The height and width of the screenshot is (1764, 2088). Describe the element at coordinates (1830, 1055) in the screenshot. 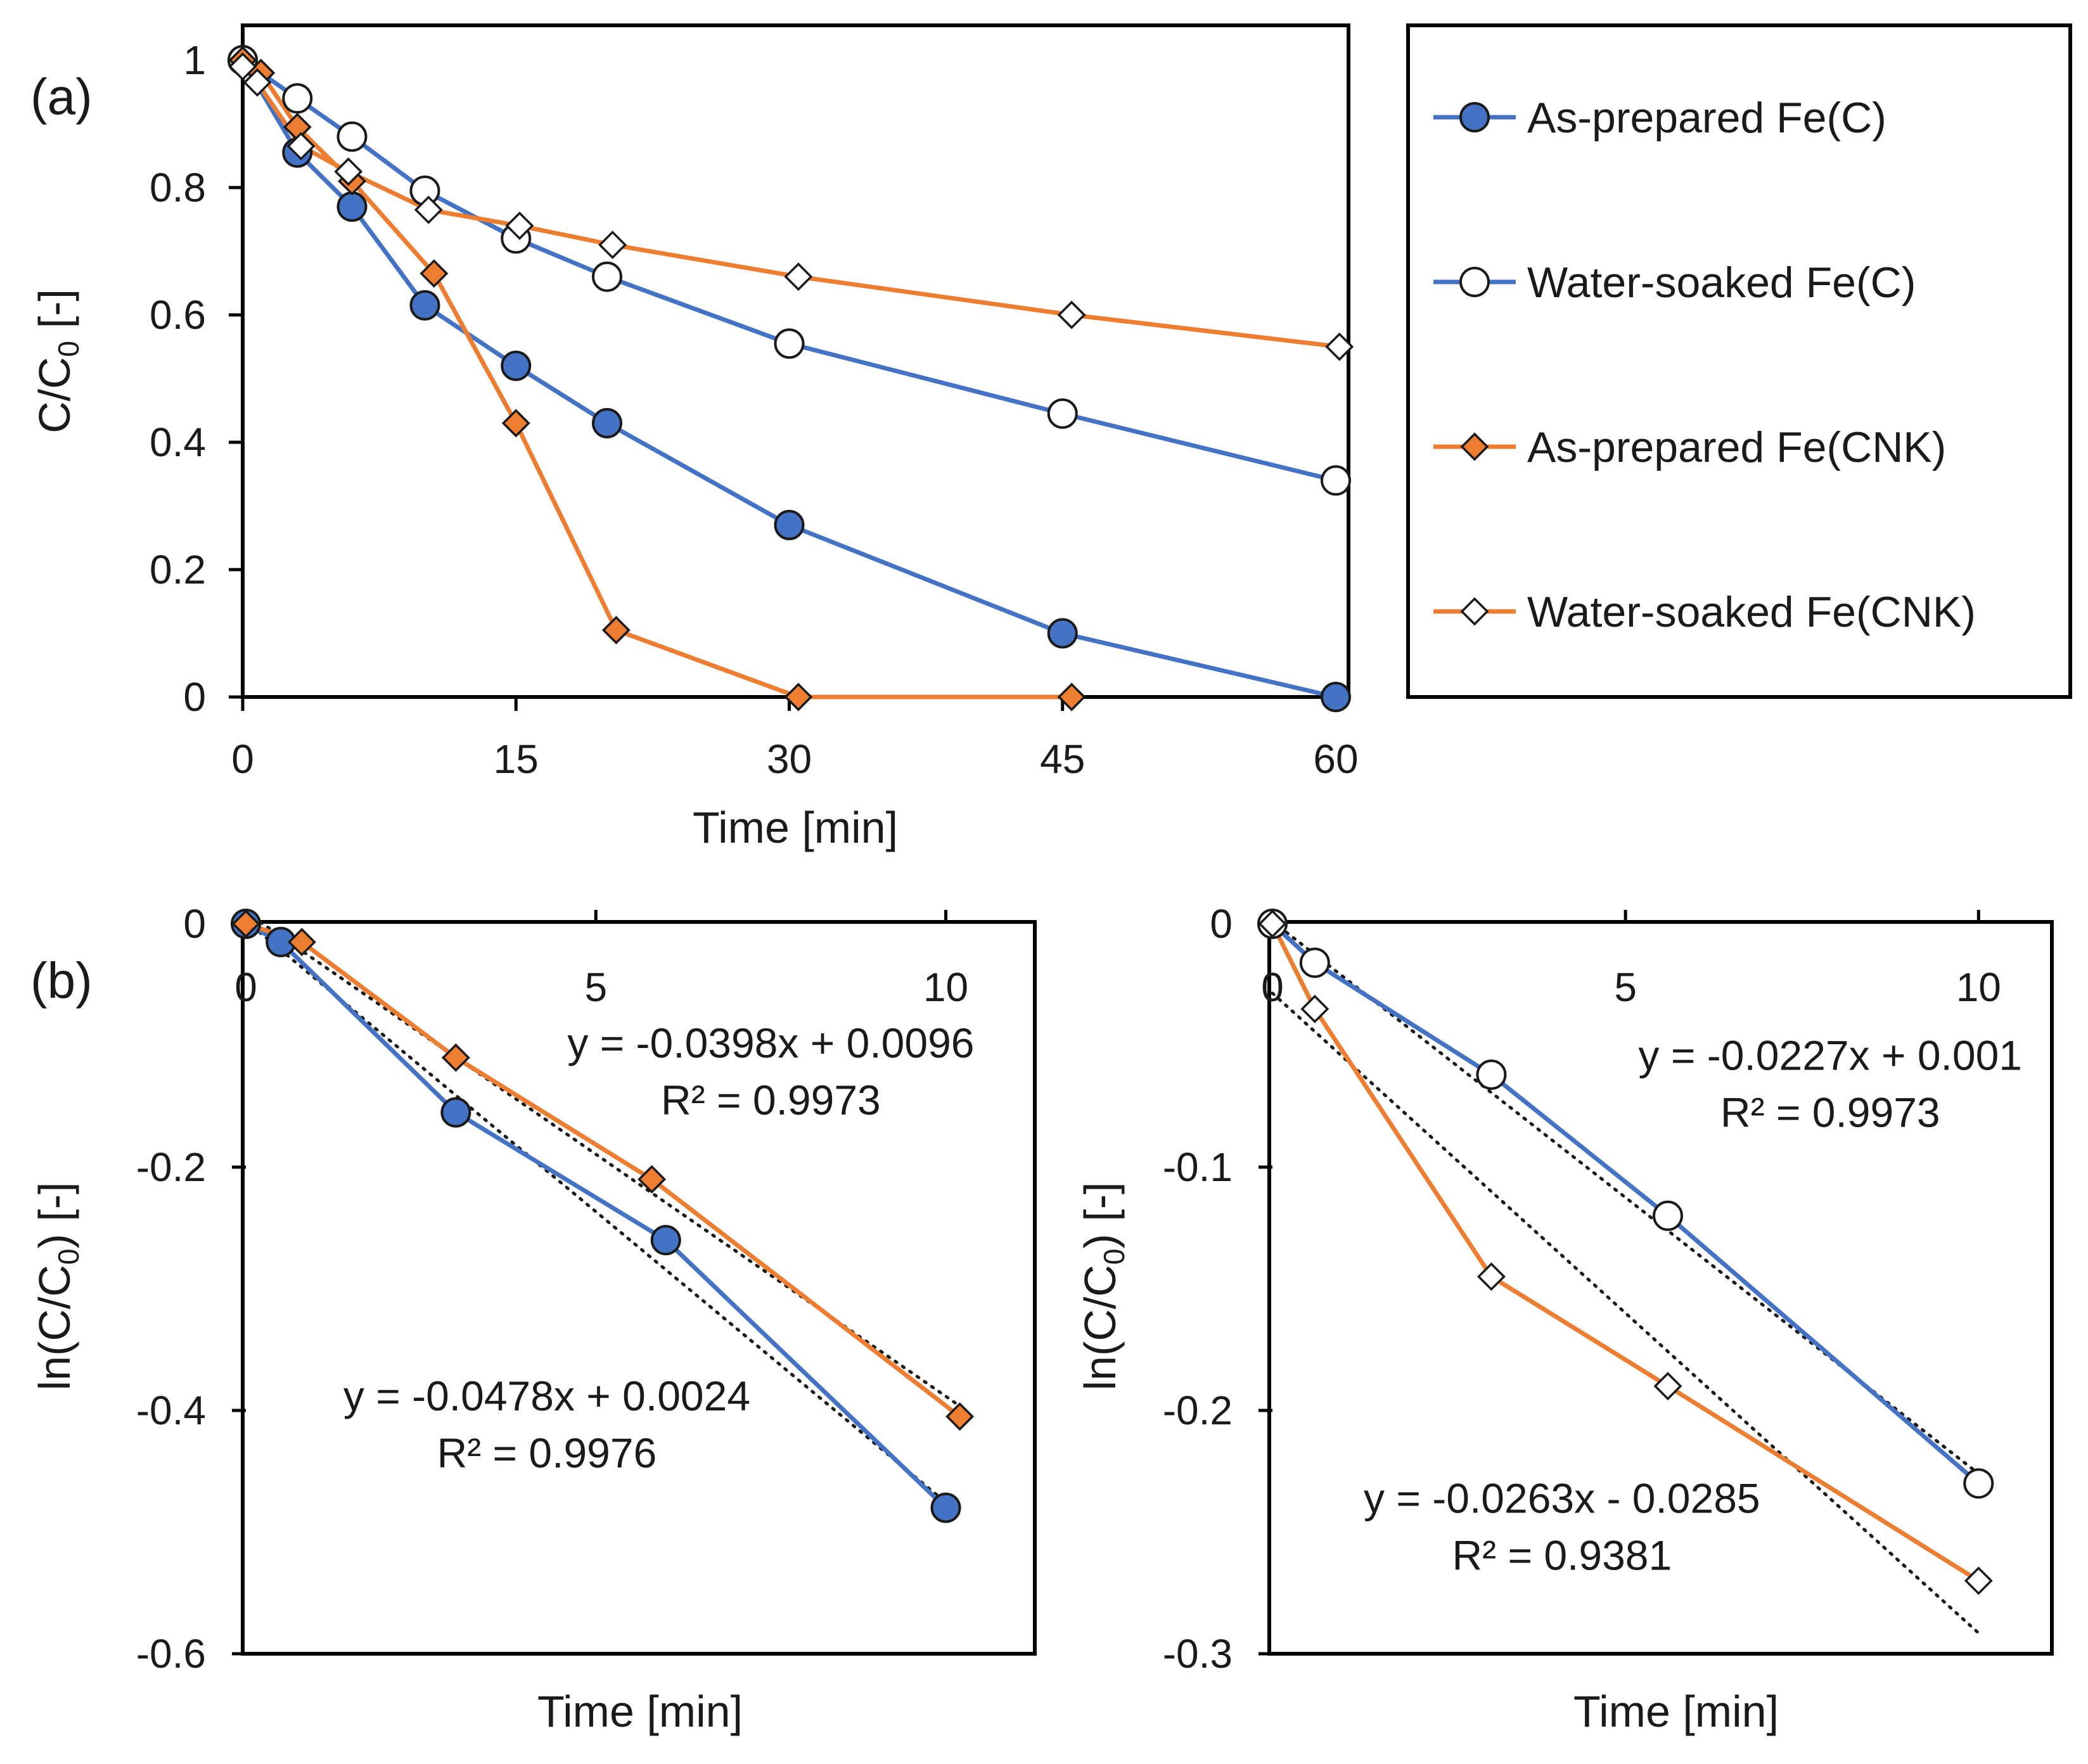

I see `trend-equation-b2-0: y = -0.0227x + 0.001` at that location.